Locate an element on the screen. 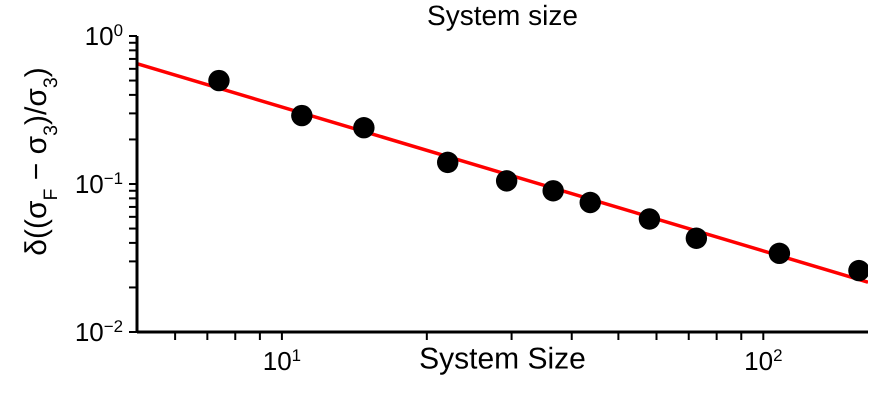  y-tick-label: 10$^{−1}$ is located at coordinates (98, 183).